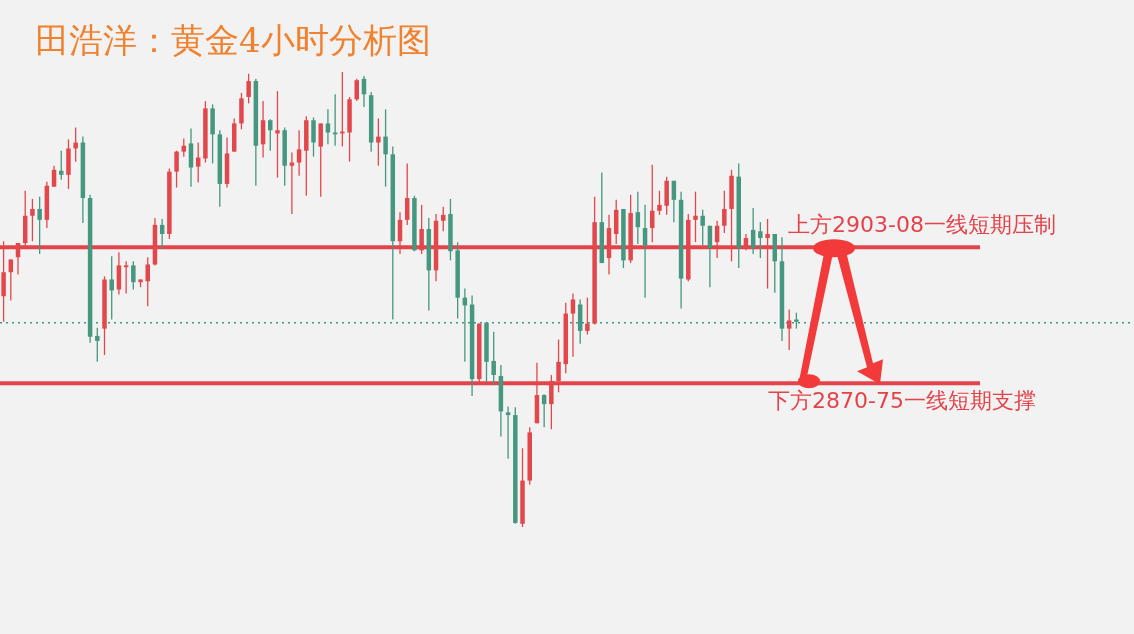 The width and height of the screenshot is (1134, 634). I want to click on ref-line-label: 下方2870-75一线短期支撑, so click(902, 401).